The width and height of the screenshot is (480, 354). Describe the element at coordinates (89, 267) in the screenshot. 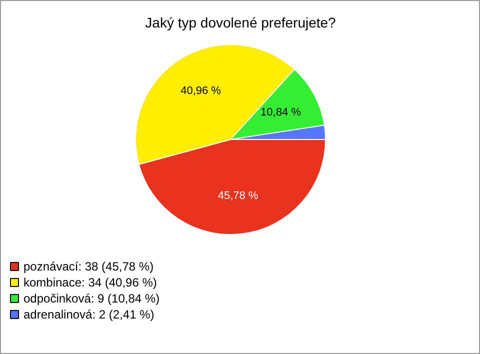

I see `legend-label: poznávací: 38 (45,78 %)` at that location.